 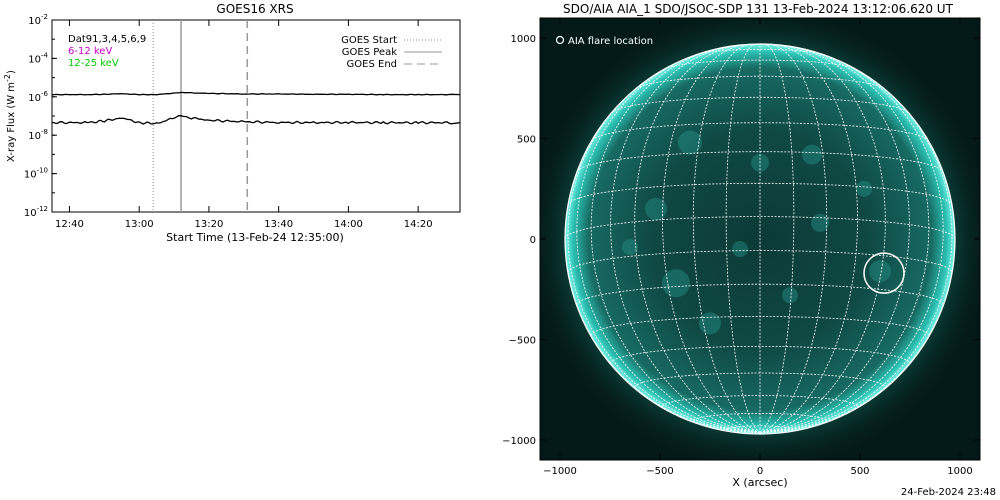 I want to click on right-x-axis-label: X (arcsec), so click(x=759, y=482).